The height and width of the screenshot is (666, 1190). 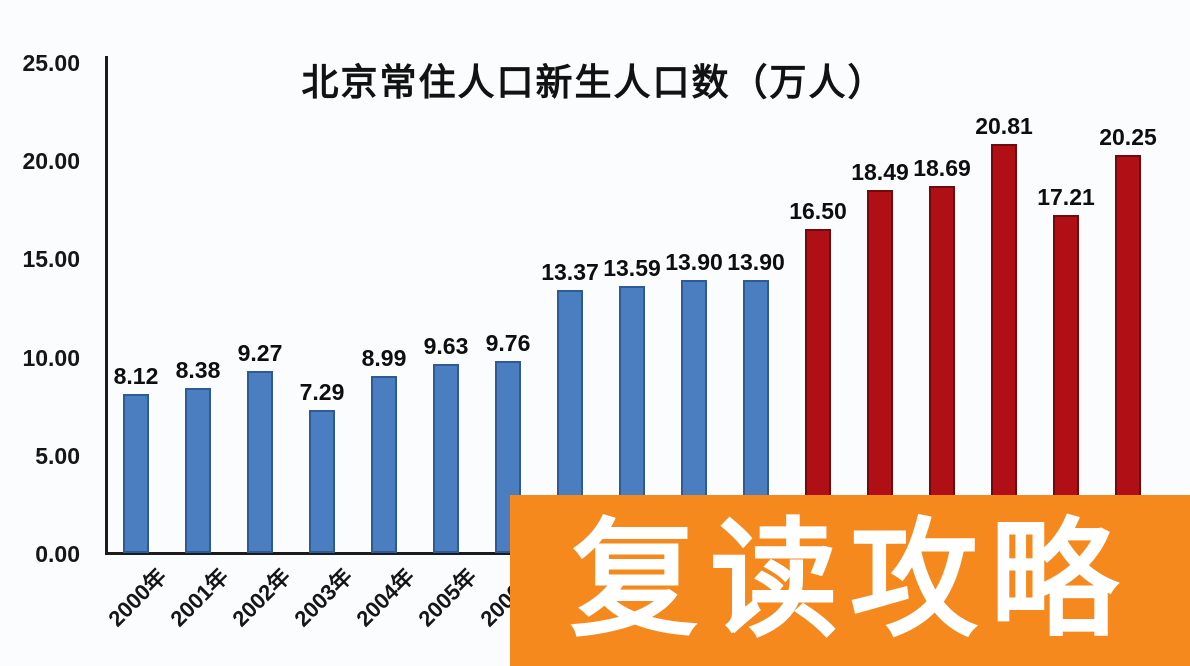 I want to click on bar-value-label: 16.50, so click(x=818, y=210).